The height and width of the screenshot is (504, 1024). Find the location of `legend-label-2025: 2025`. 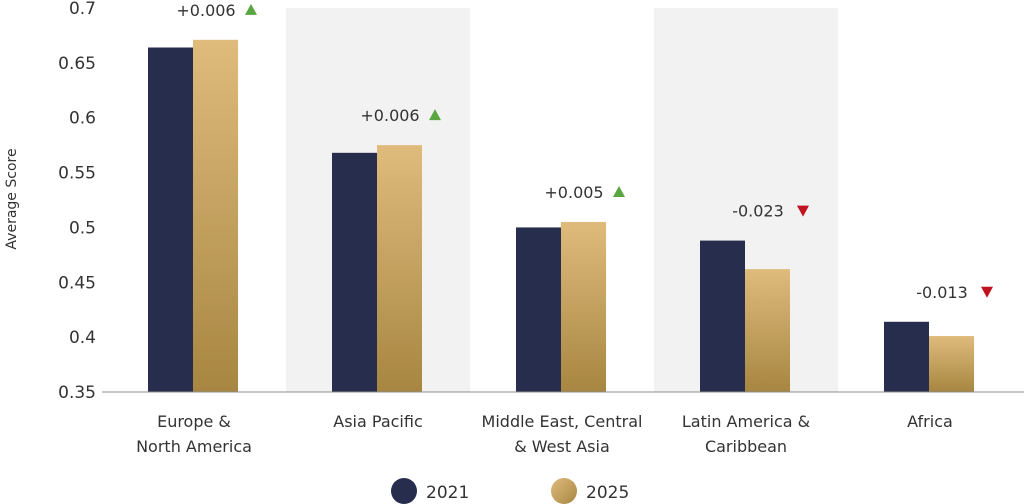

legend-label-2025: 2025 is located at coordinates (607, 493).